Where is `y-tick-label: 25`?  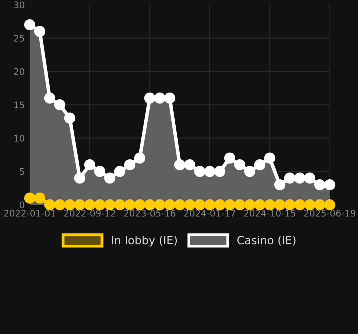
y-tick-label: 25 is located at coordinates (19, 38).